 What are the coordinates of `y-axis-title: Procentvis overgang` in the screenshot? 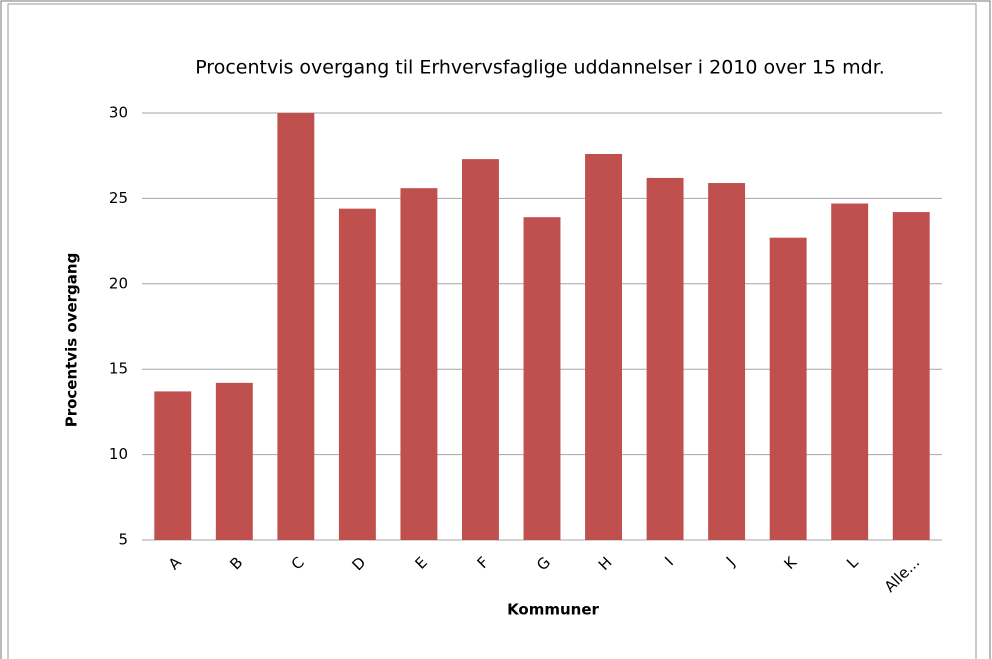 It's located at (72, 340).